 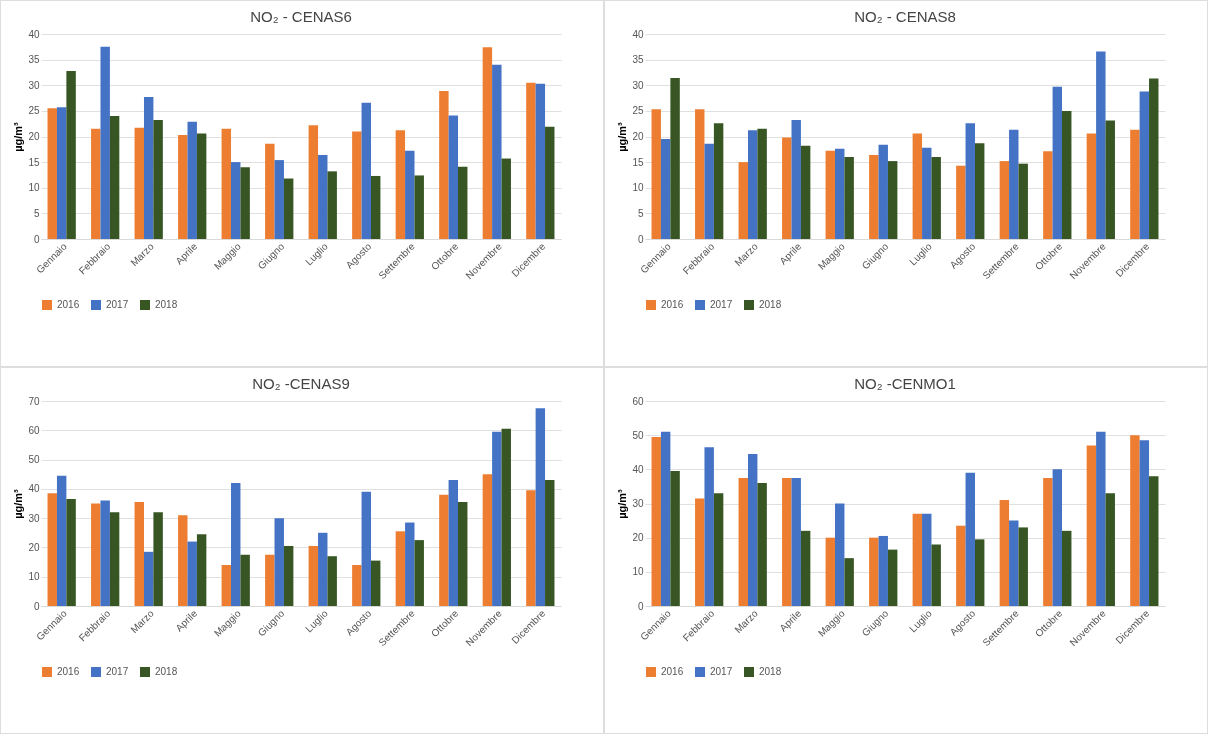 What do you see at coordinates (301, 383) in the screenshot?
I see `chart-title: NO₂ -CENAS9` at bounding box center [301, 383].